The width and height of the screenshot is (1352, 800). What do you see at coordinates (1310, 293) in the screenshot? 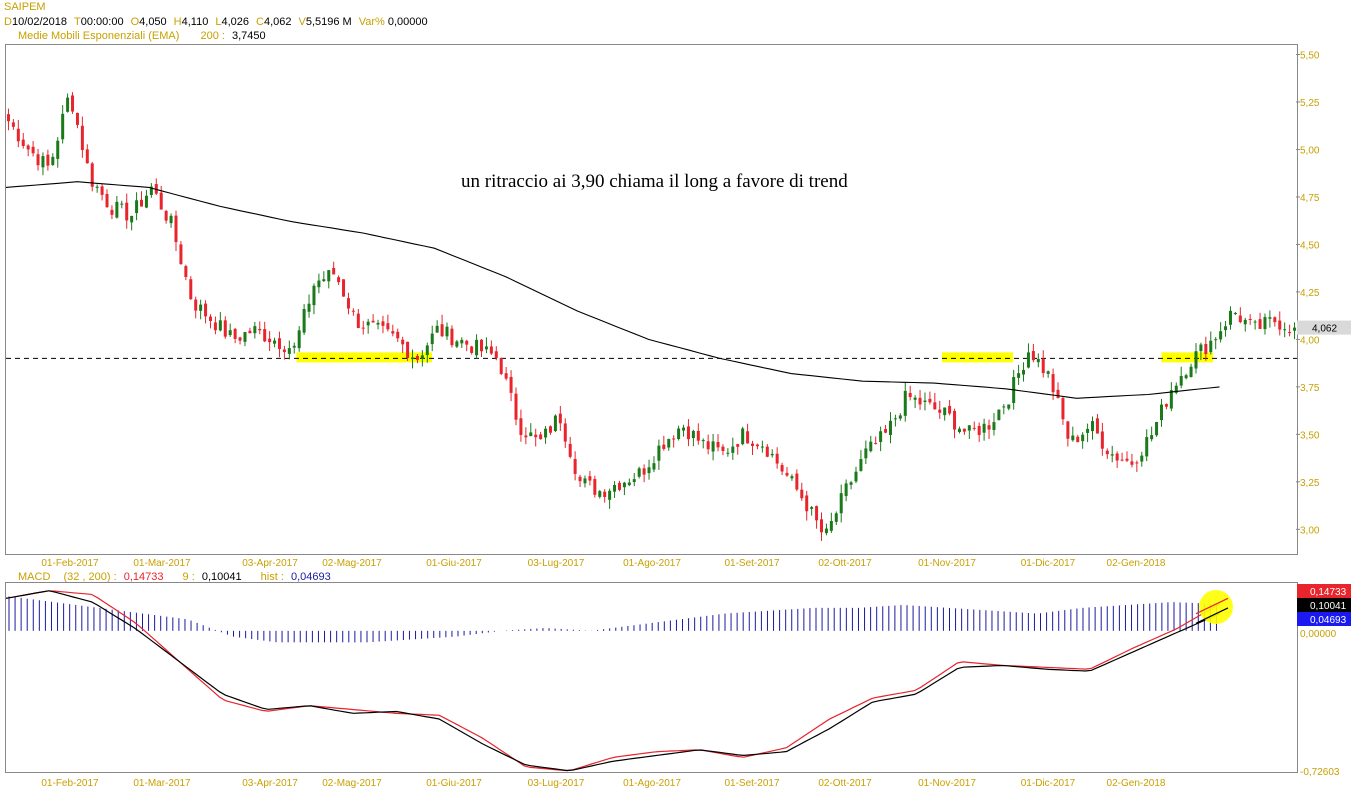
I see `price-tick-label: 4,25` at bounding box center [1310, 293].